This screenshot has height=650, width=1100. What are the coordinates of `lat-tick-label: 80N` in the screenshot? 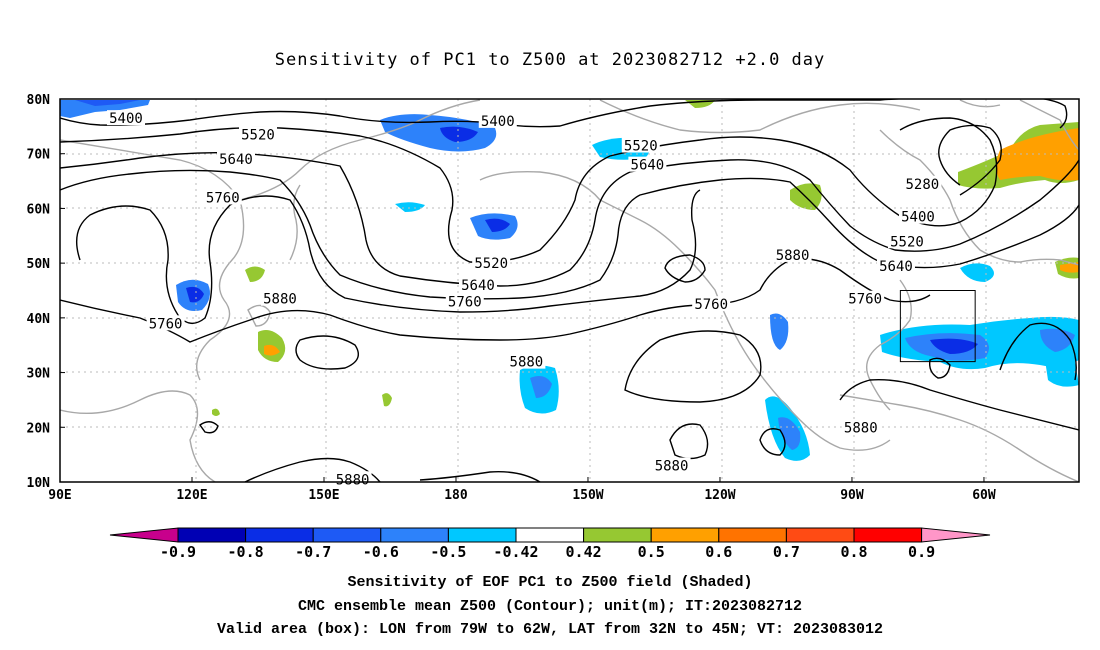 It's located at (39, 100).